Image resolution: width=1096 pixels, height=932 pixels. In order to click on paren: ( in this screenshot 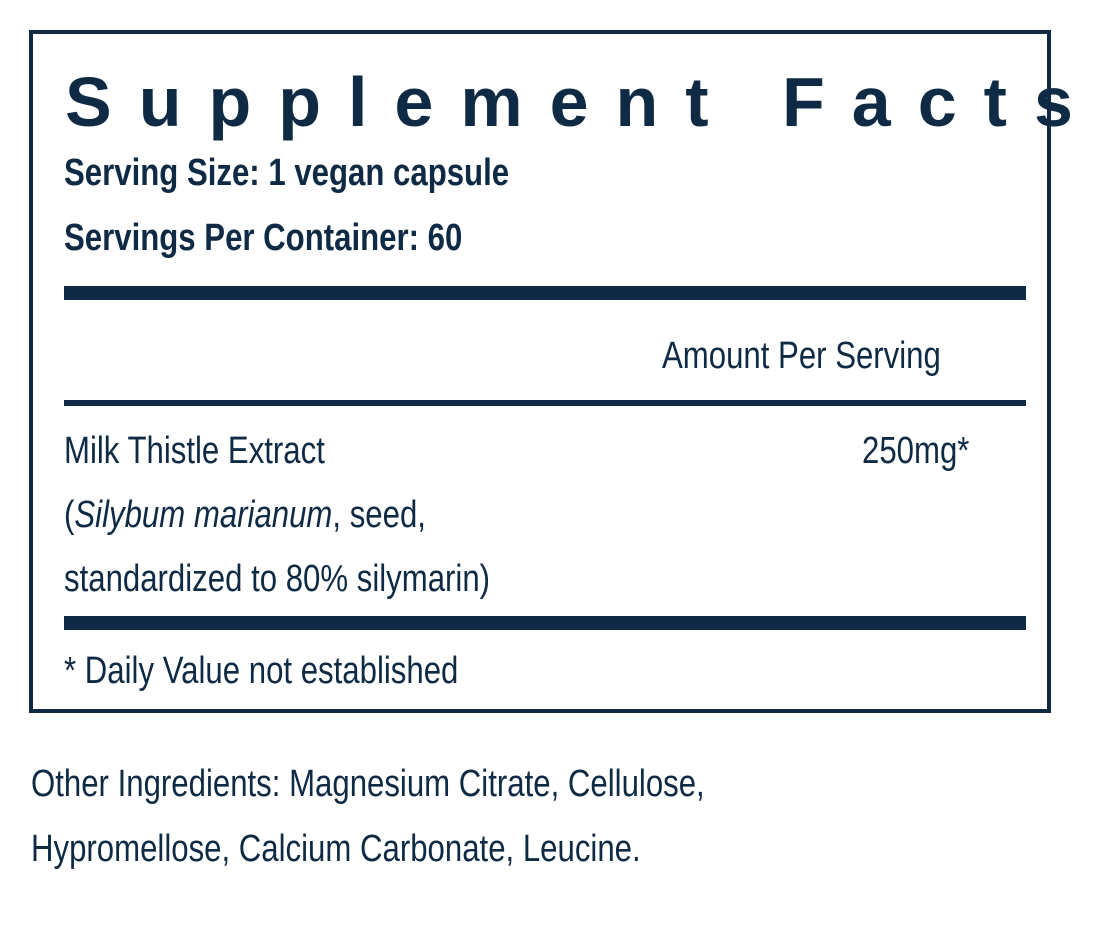, I will do `click(69, 515)`.